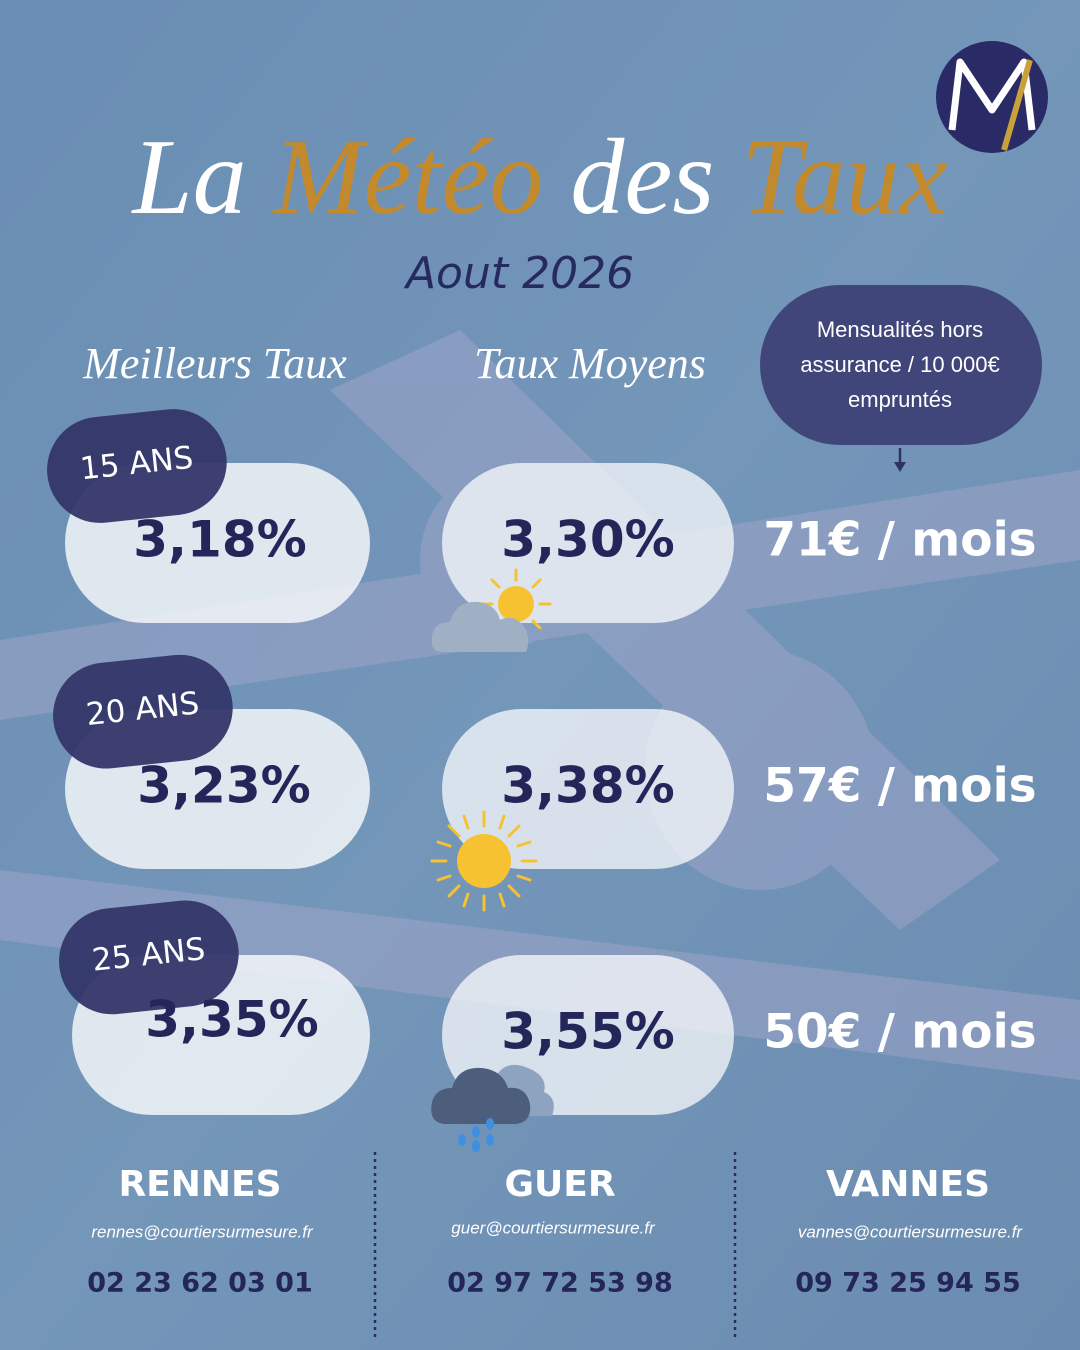 The height and width of the screenshot is (1350, 1080). I want to click on duration-tag: 20 ANS, so click(143, 711).